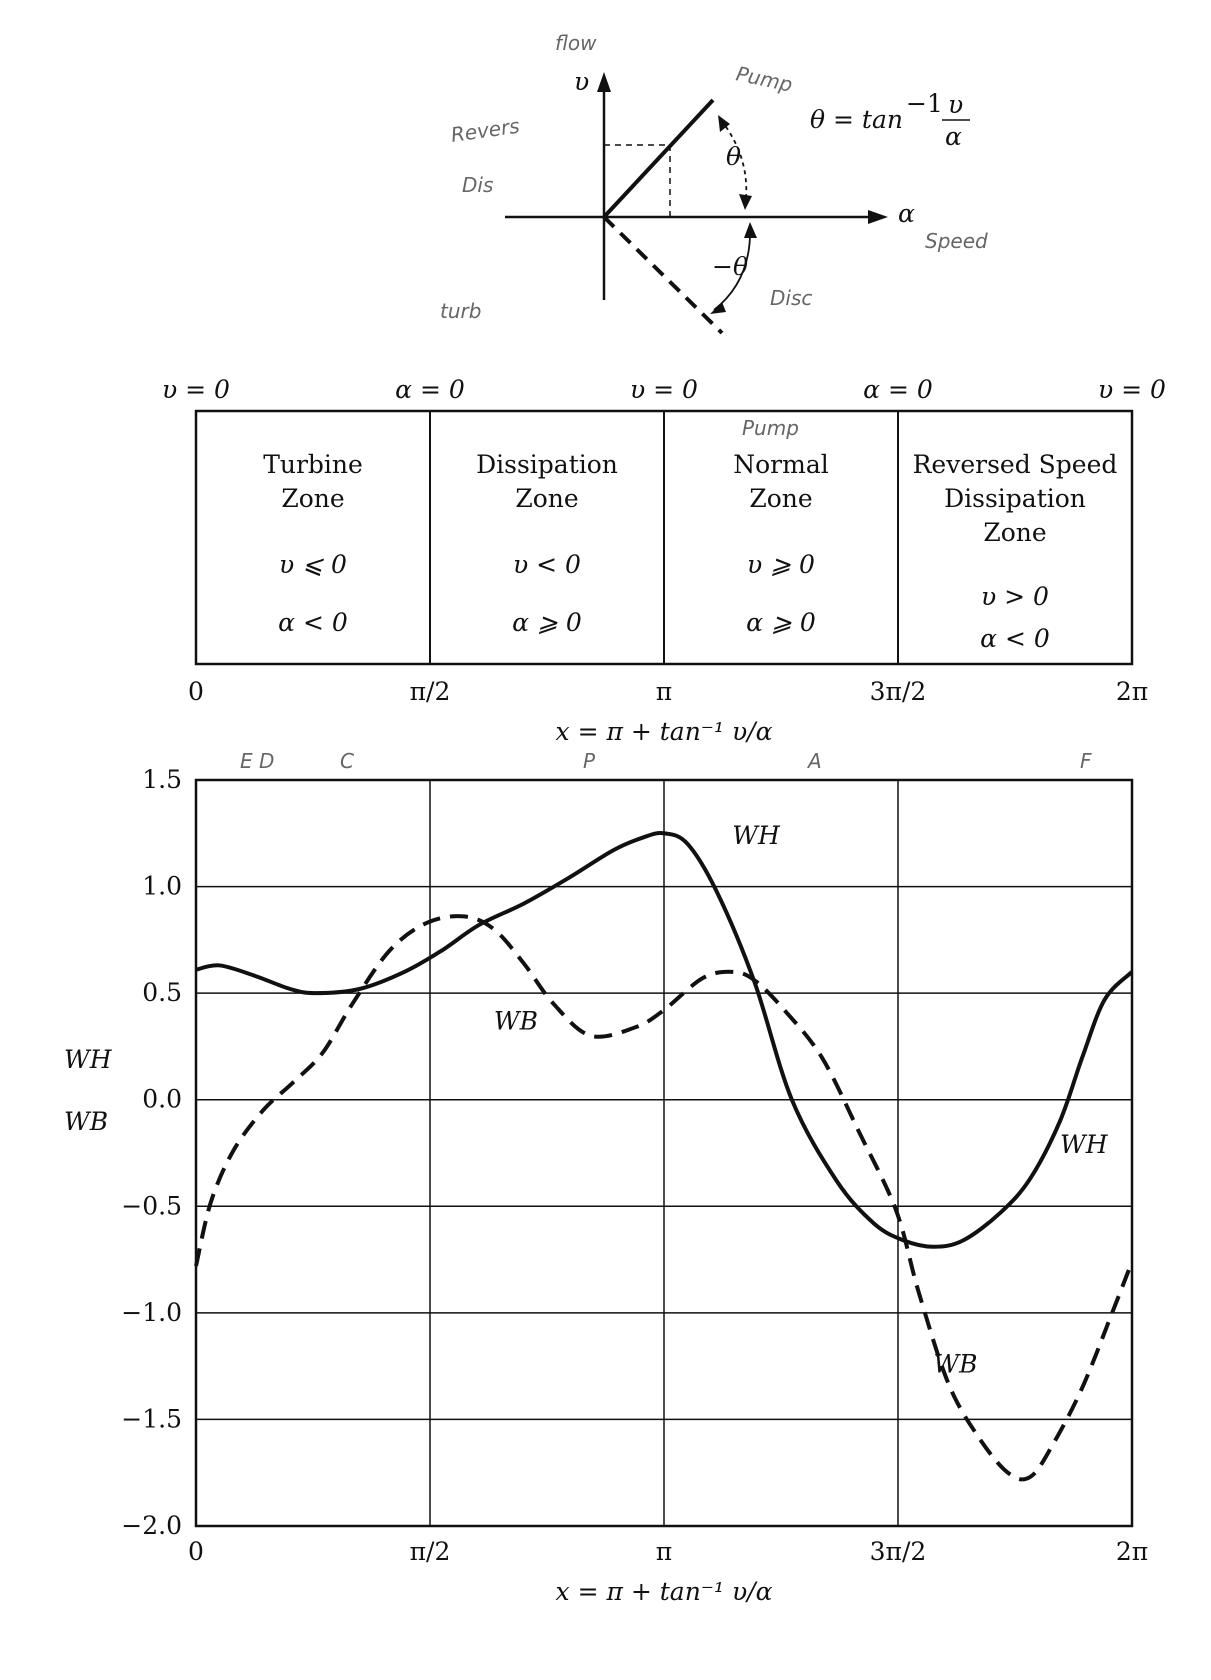 This screenshot has height=1680, width=1211. What do you see at coordinates (86, 1121) in the screenshot?
I see `y-axis-label-wb: WB` at bounding box center [86, 1121].